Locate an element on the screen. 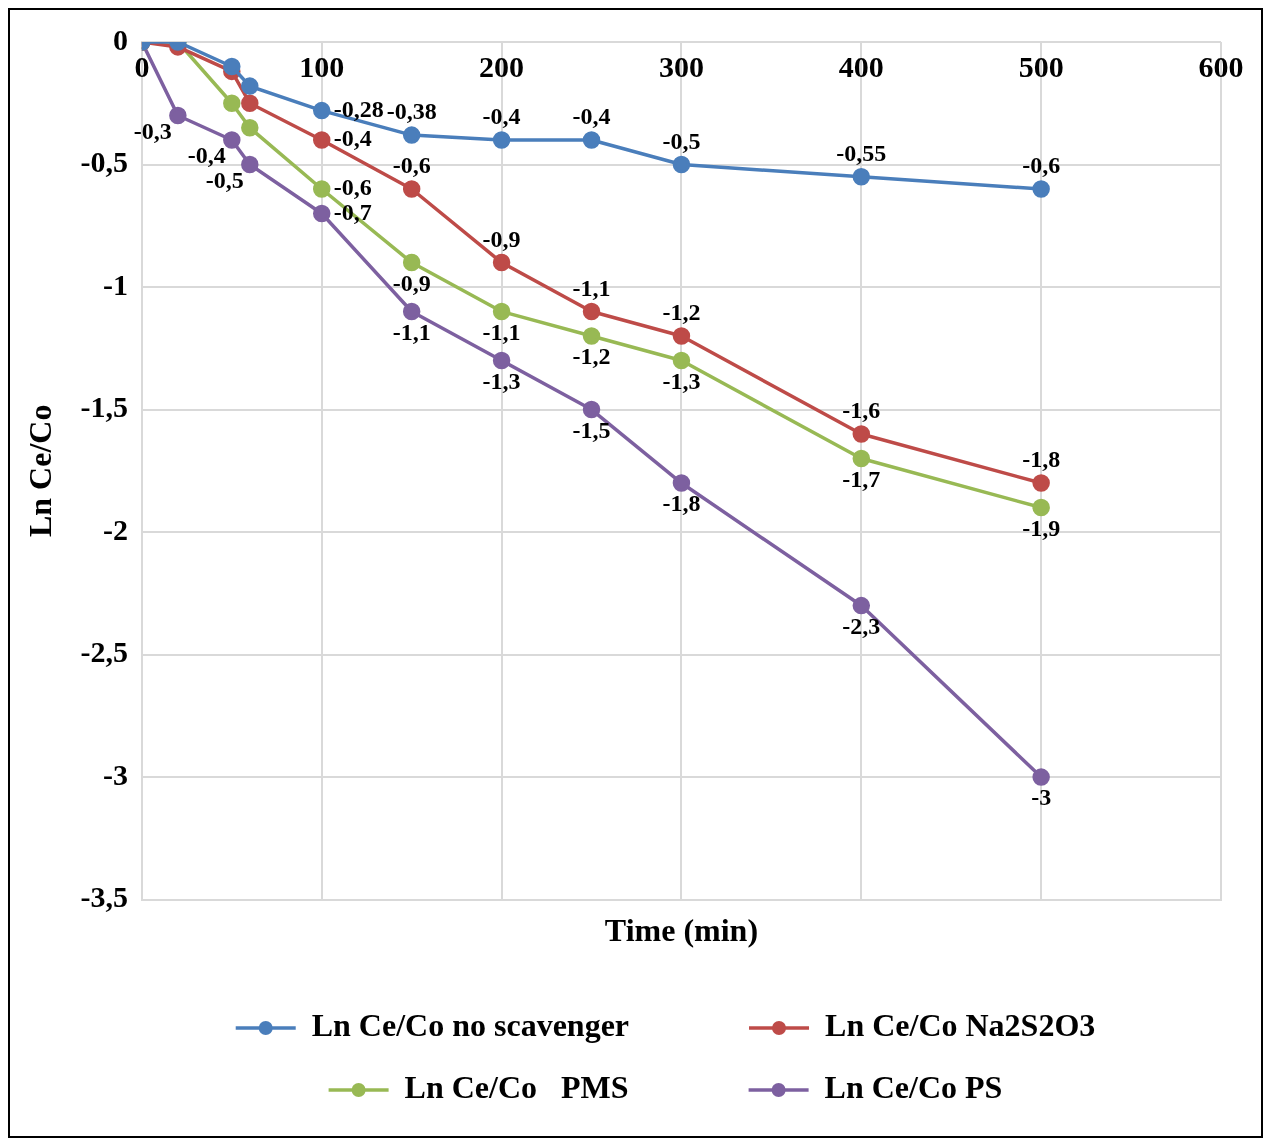  y-tick-label: -1,5 is located at coordinates (104, 407).